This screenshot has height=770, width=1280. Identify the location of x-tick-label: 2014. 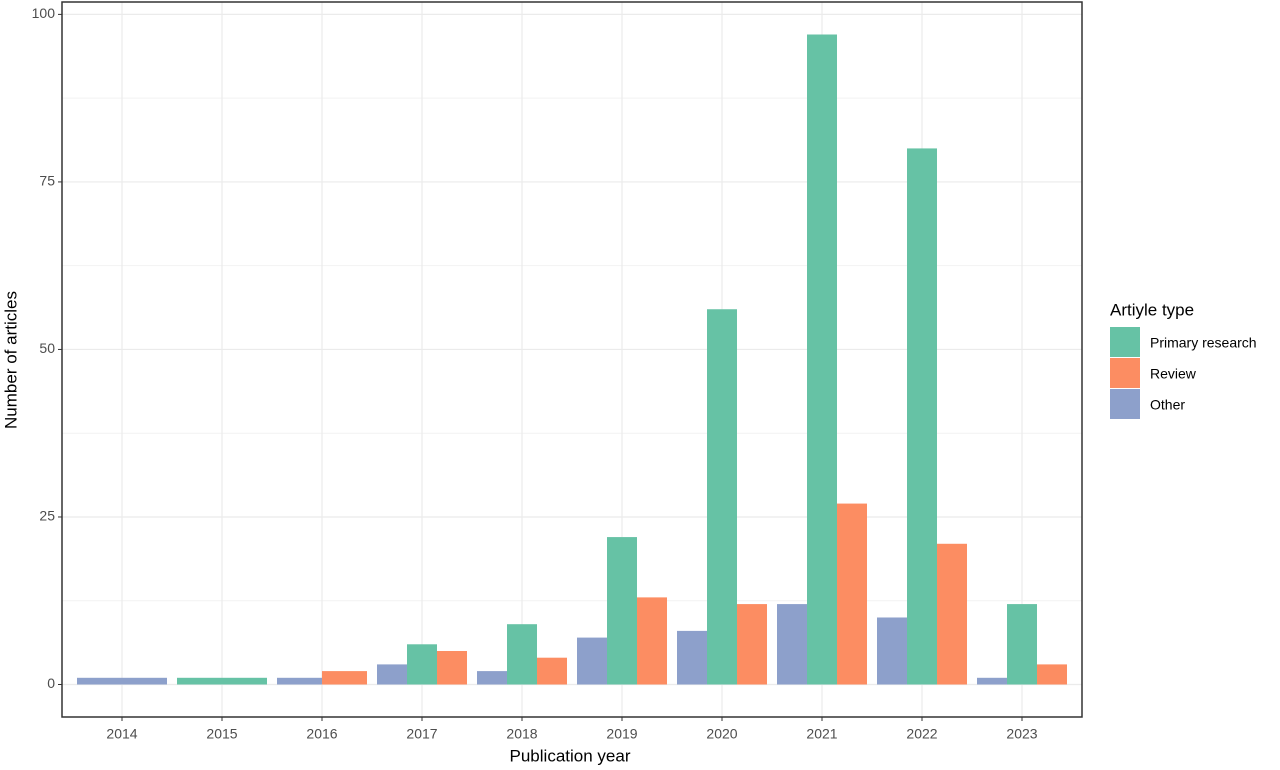
(121, 734).